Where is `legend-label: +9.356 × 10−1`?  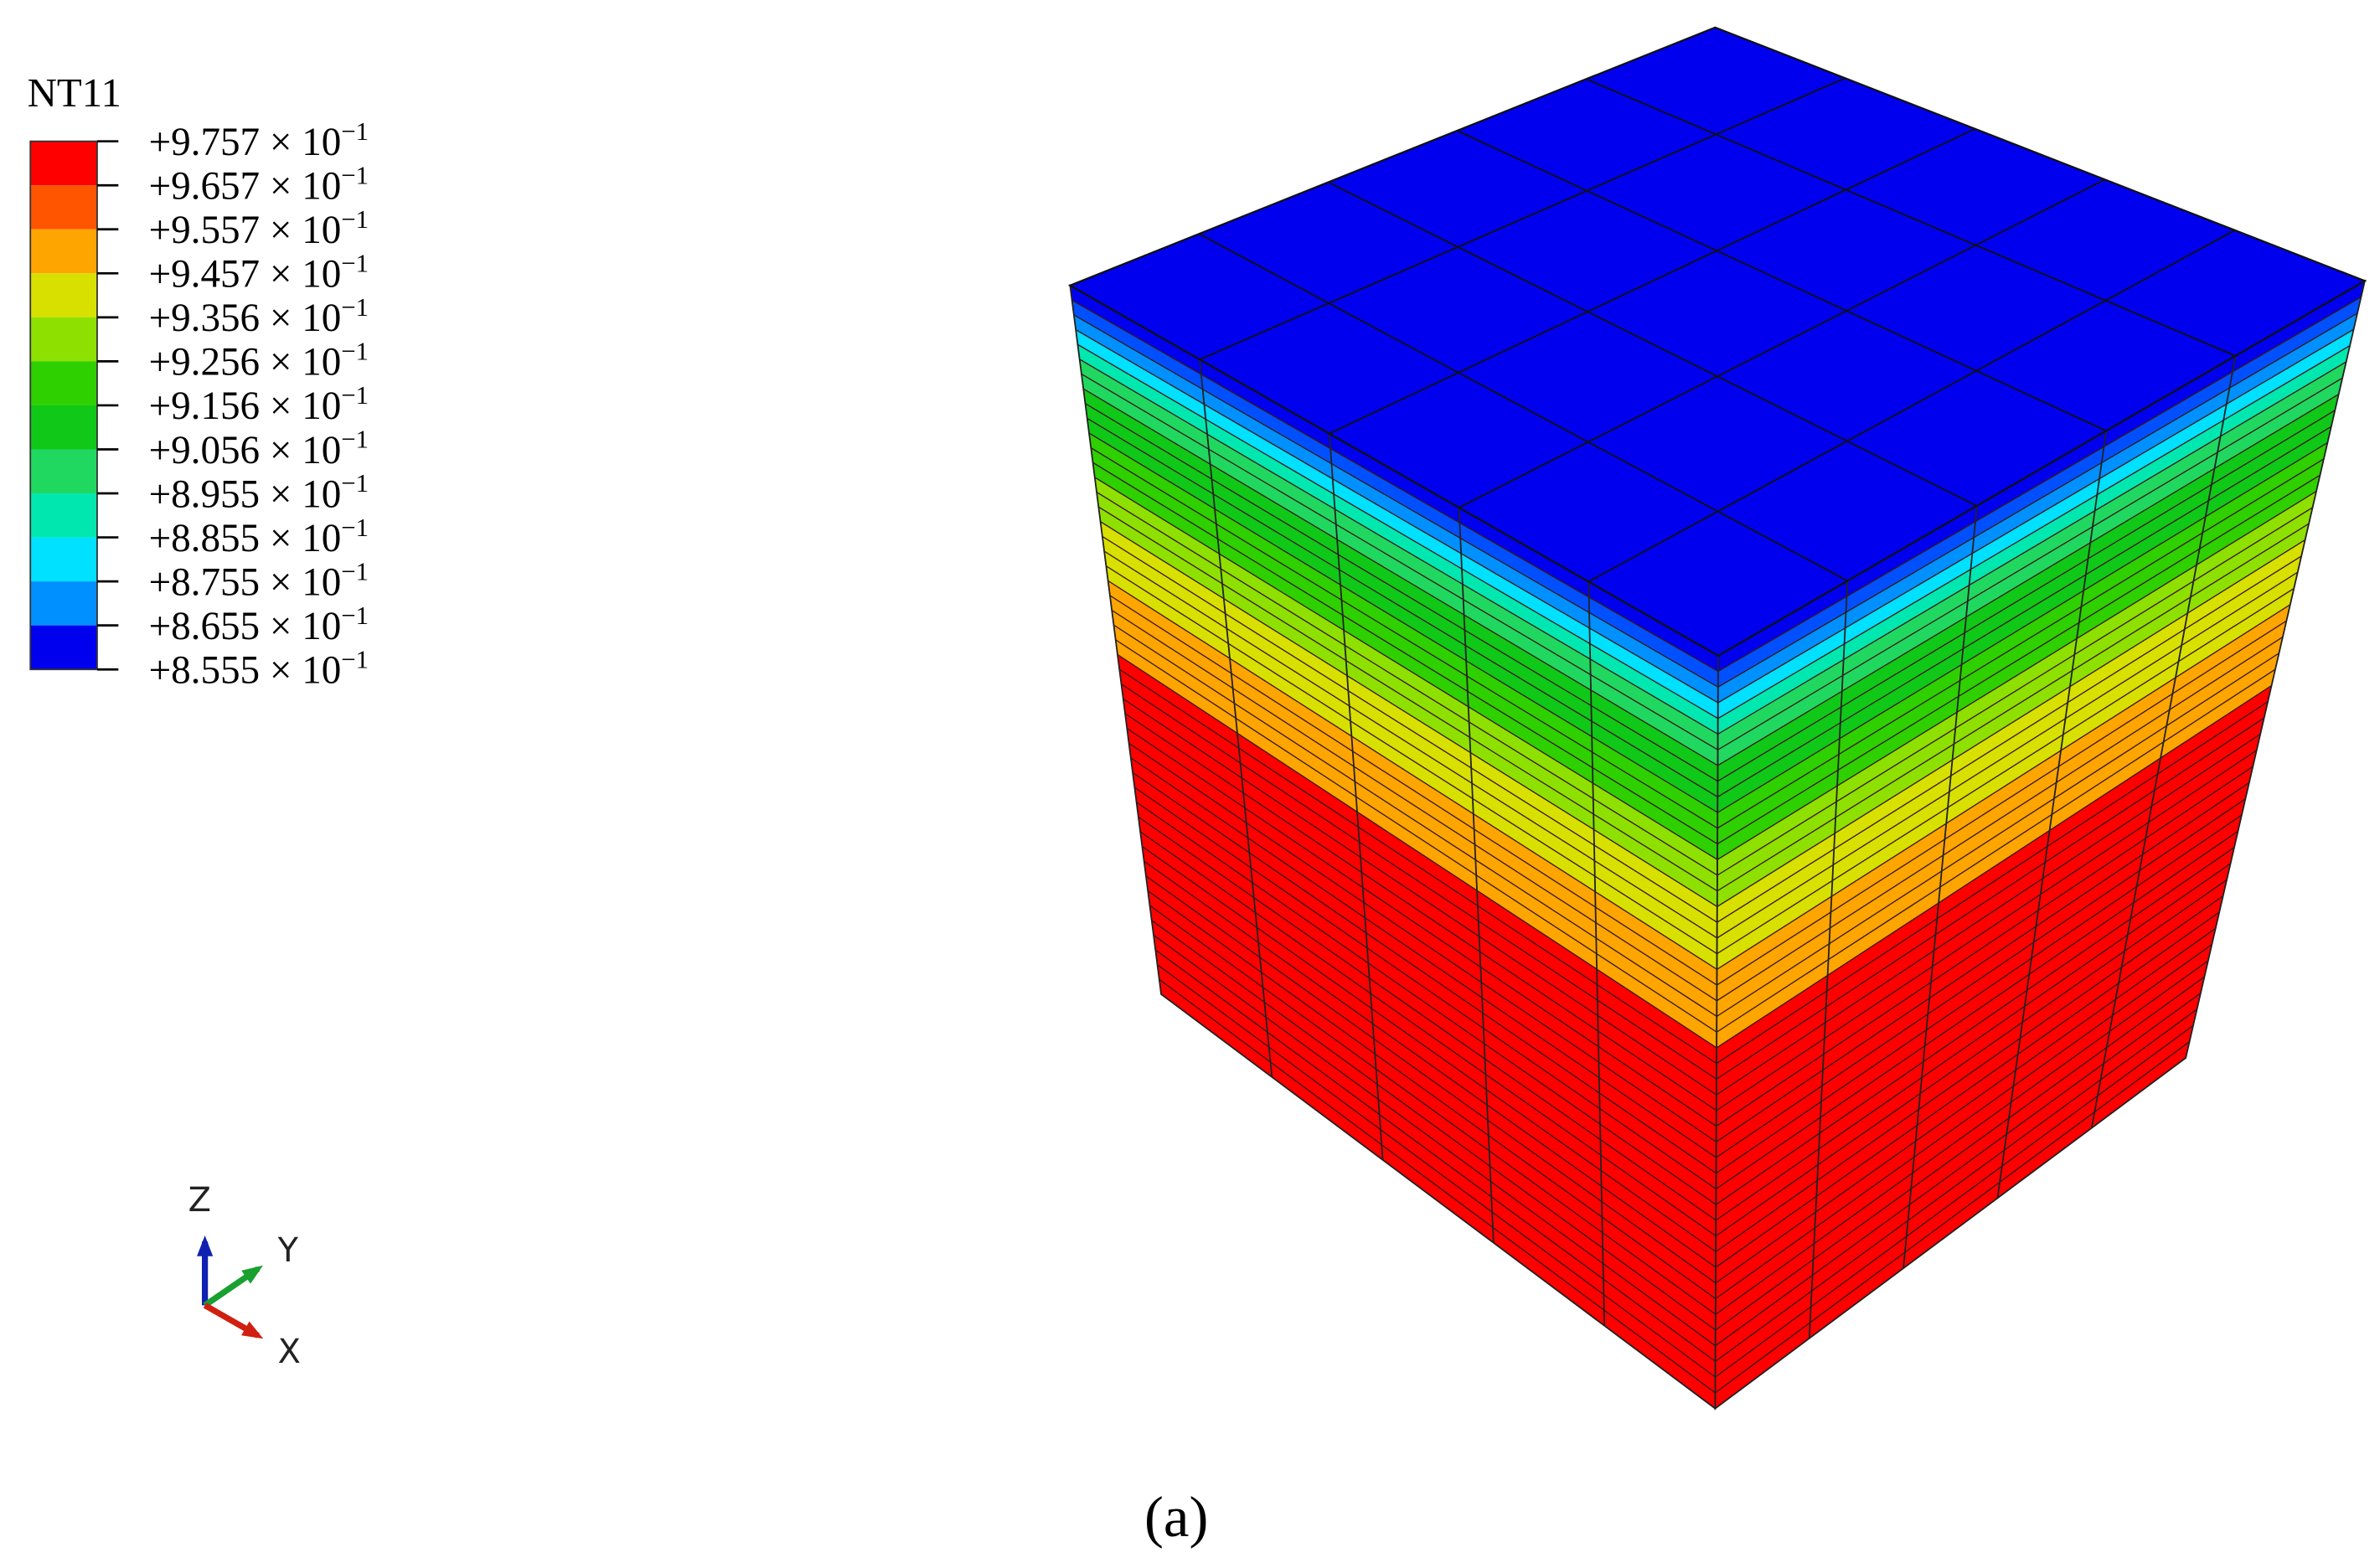
legend-label: +9.356 × 10−1 is located at coordinates (259, 317).